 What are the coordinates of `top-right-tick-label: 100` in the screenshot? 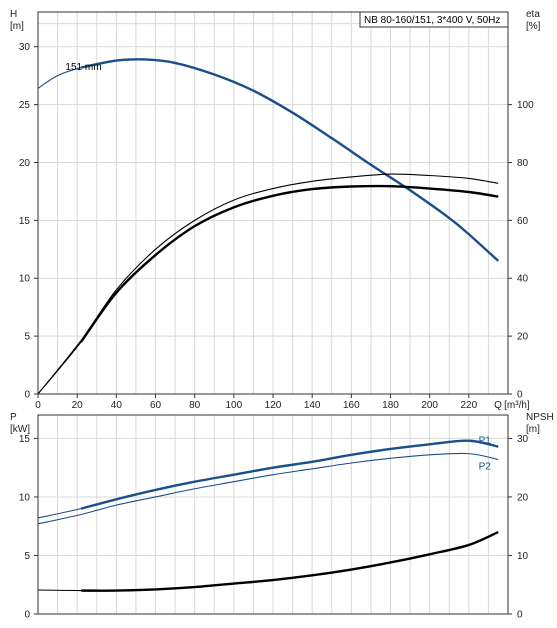 It's located at (525, 105).